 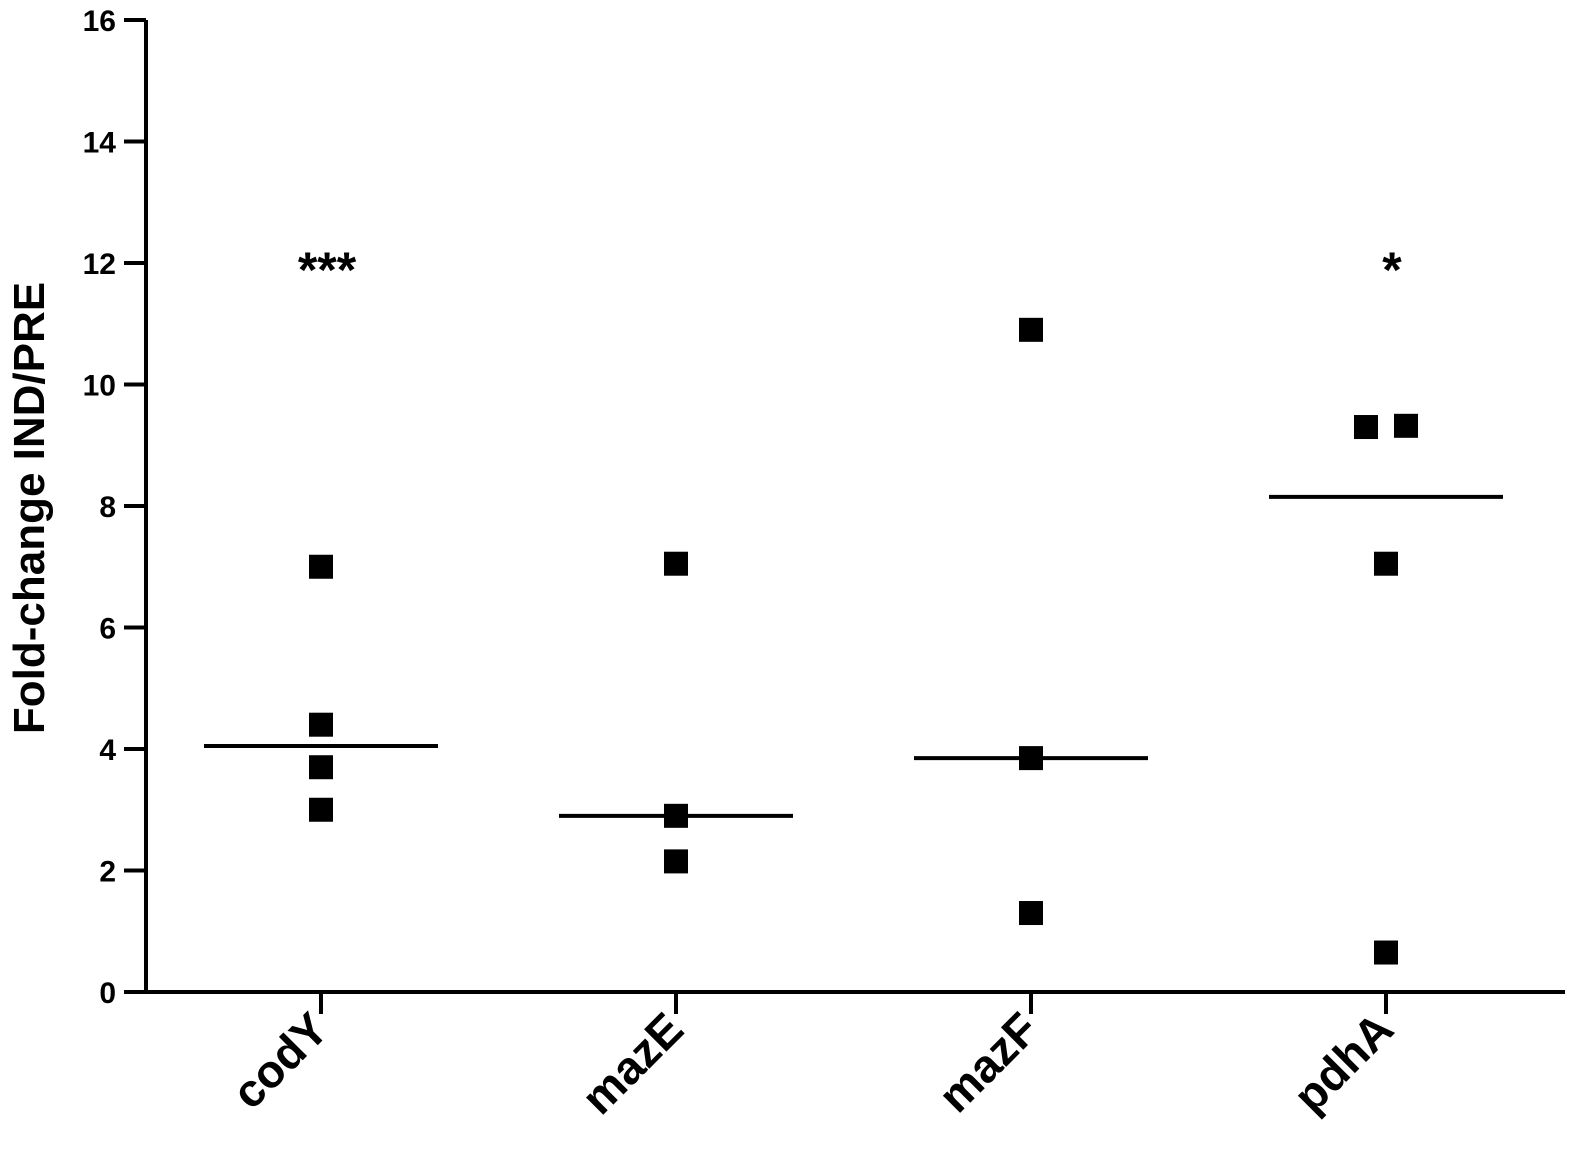 I want to click on x-tick-label-mazF: mazF, so click(x=988, y=1062).